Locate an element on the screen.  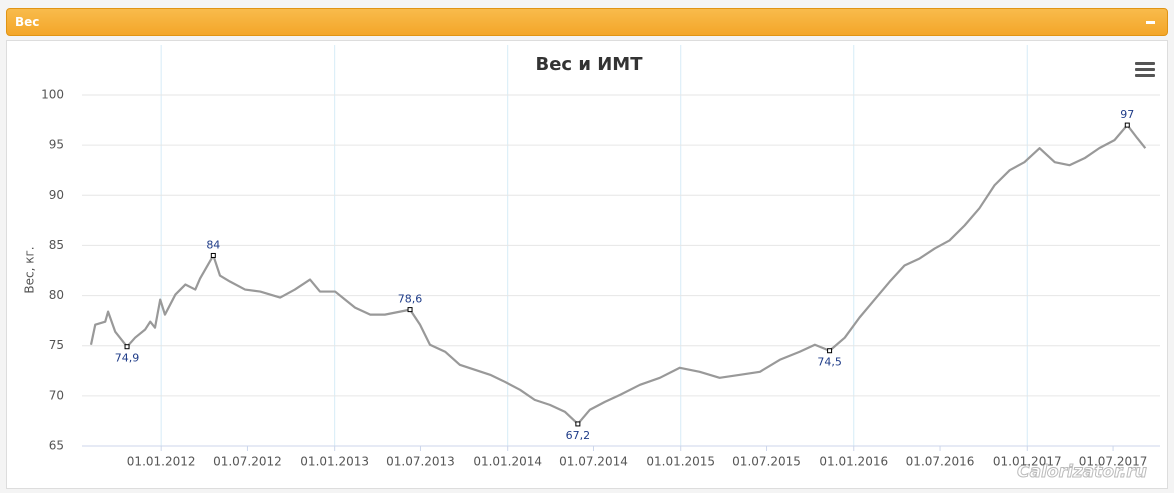
x-tick-label: 01.07.2015 is located at coordinates (766, 462).